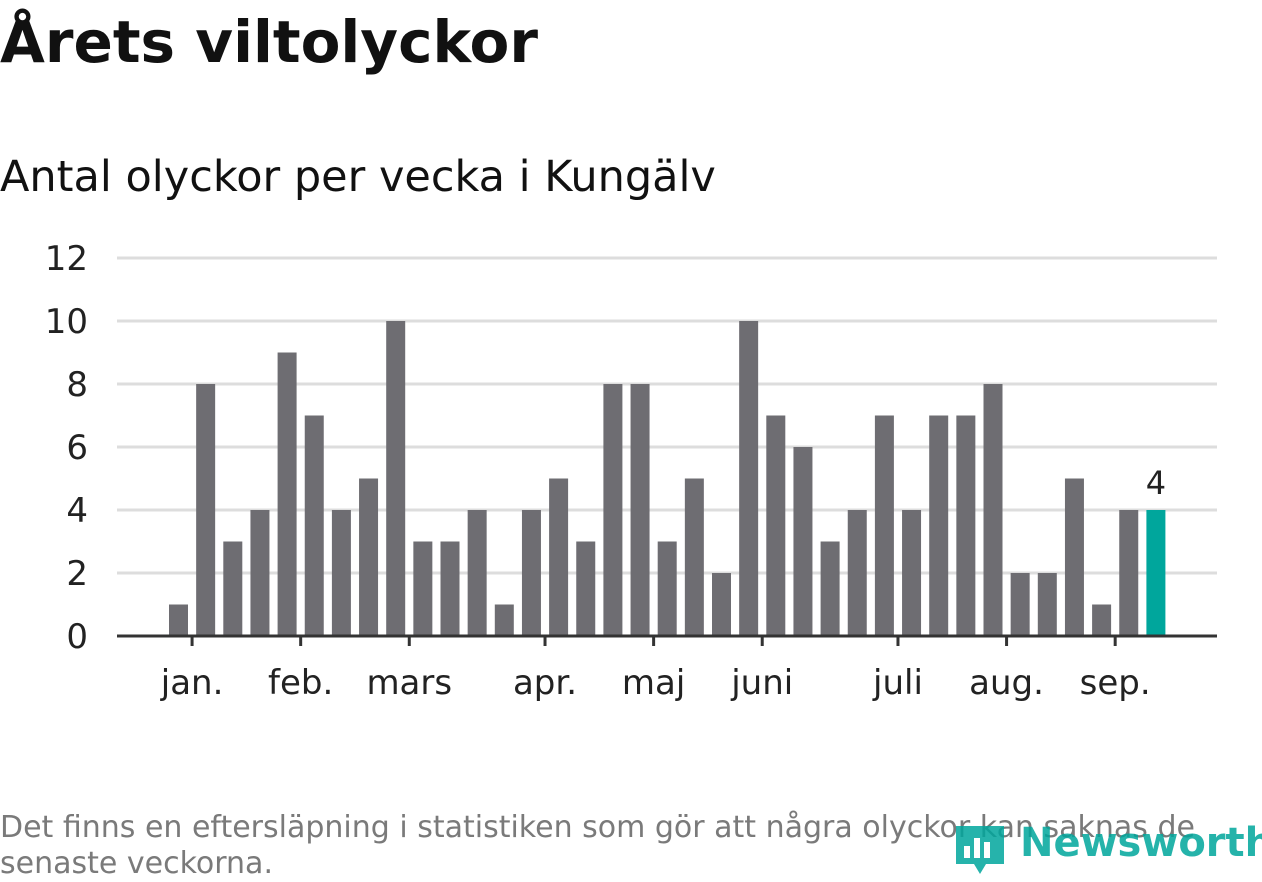 The height and width of the screenshot is (882, 1262). I want to click on chart-subtitle: Antal olyckor per vecka i Kungälv, so click(358, 177).